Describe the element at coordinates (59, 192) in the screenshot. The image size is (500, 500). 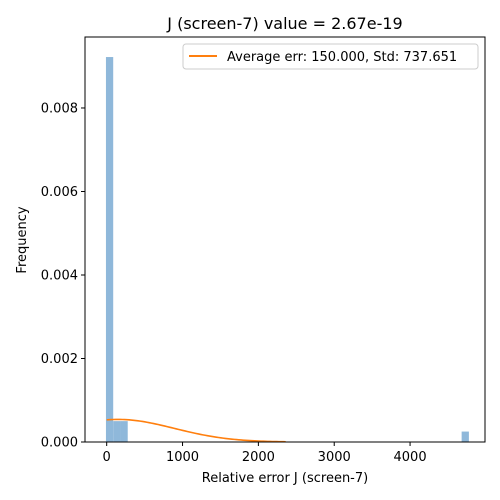
I see `y-tick-label: 0.006` at that location.